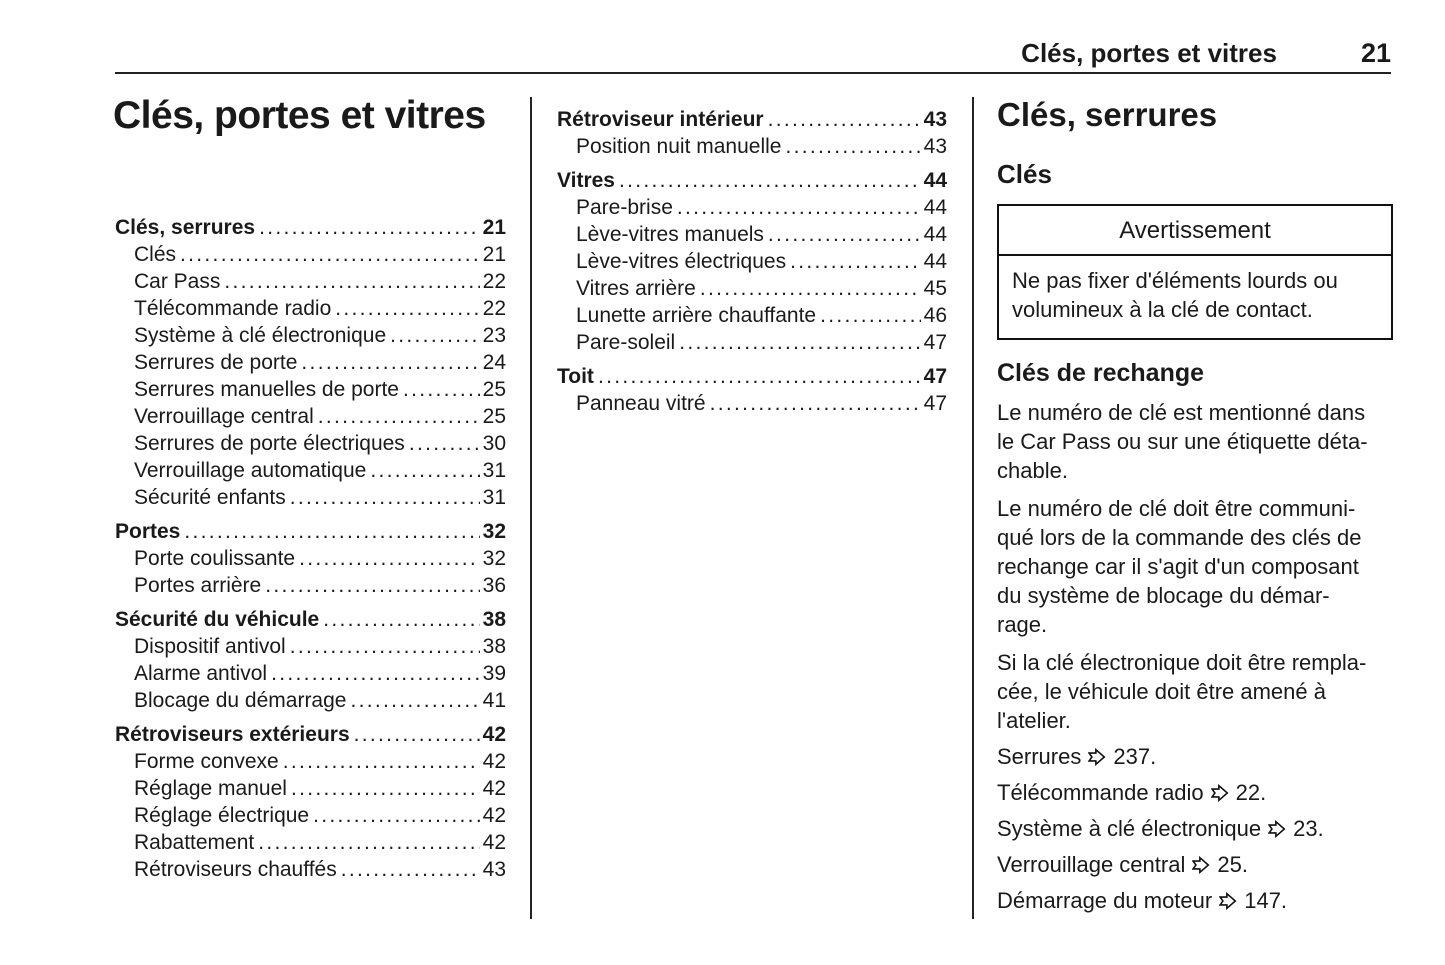  I want to click on toc-entry: Réglage électrique 42, so click(310, 815).